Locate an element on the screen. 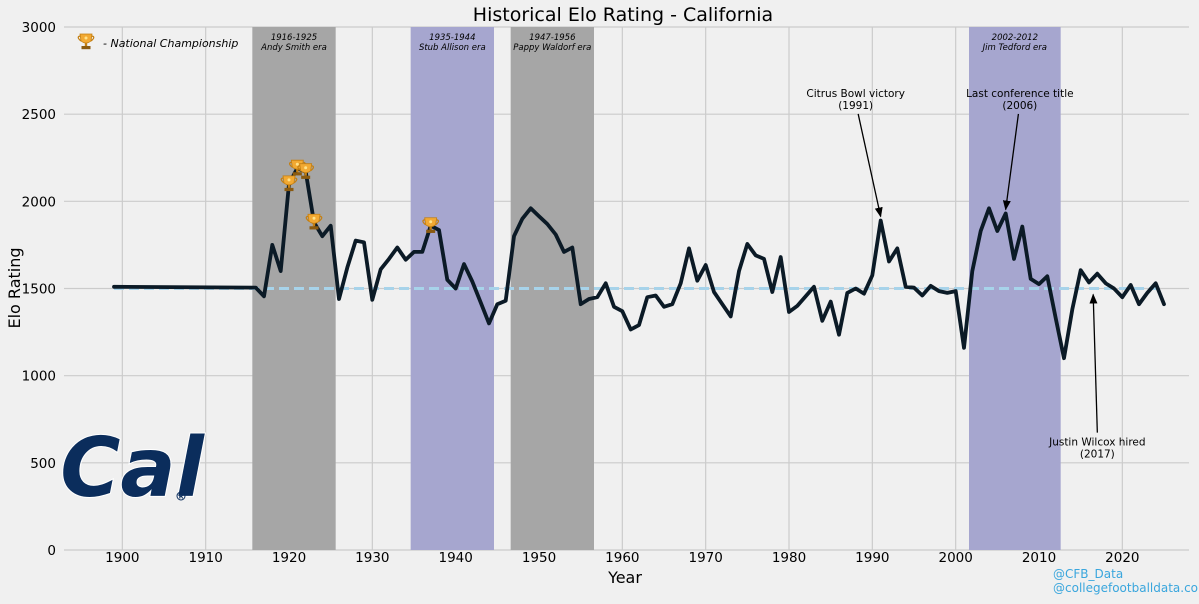 The width and height of the screenshot is (1199, 604). cal-logo-text: Cal is located at coordinates (133, 468).